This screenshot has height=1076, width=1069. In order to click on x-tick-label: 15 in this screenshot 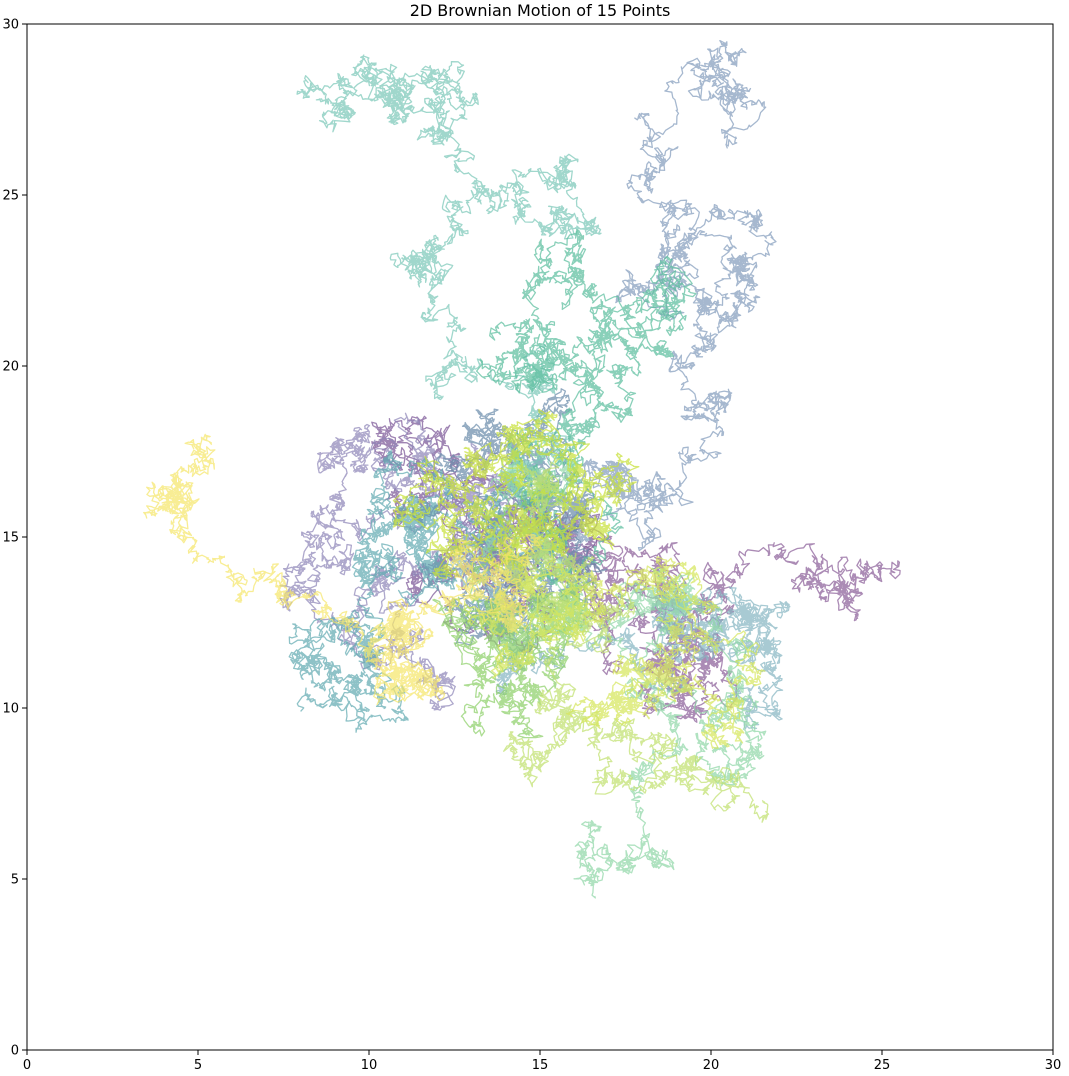, I will do `click(540, 1065)`.